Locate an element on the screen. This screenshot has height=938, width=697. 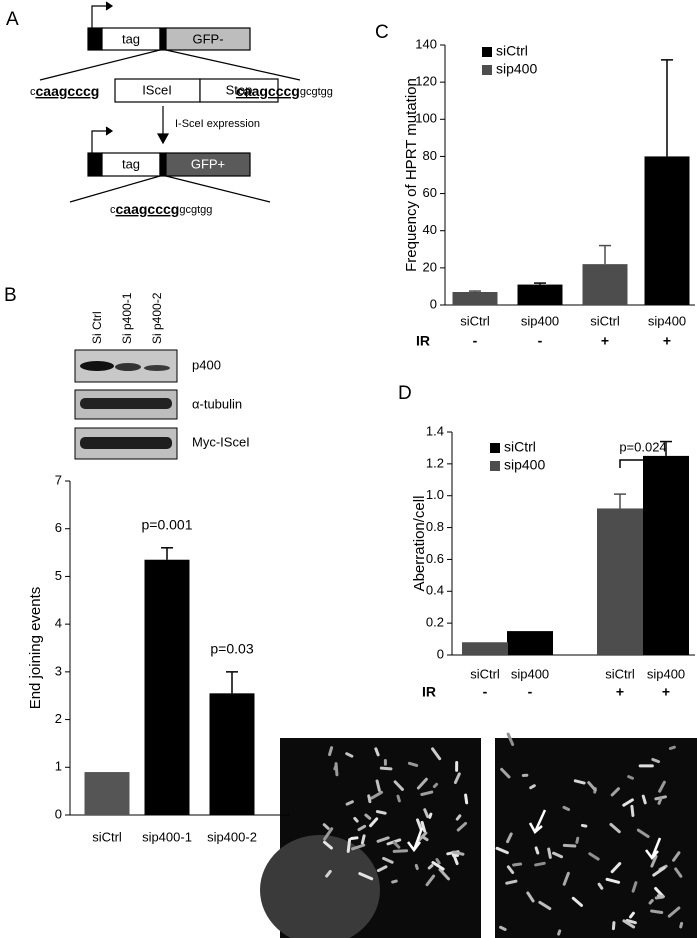
y-tick-label: 3 is located at coordinates (58, 670).